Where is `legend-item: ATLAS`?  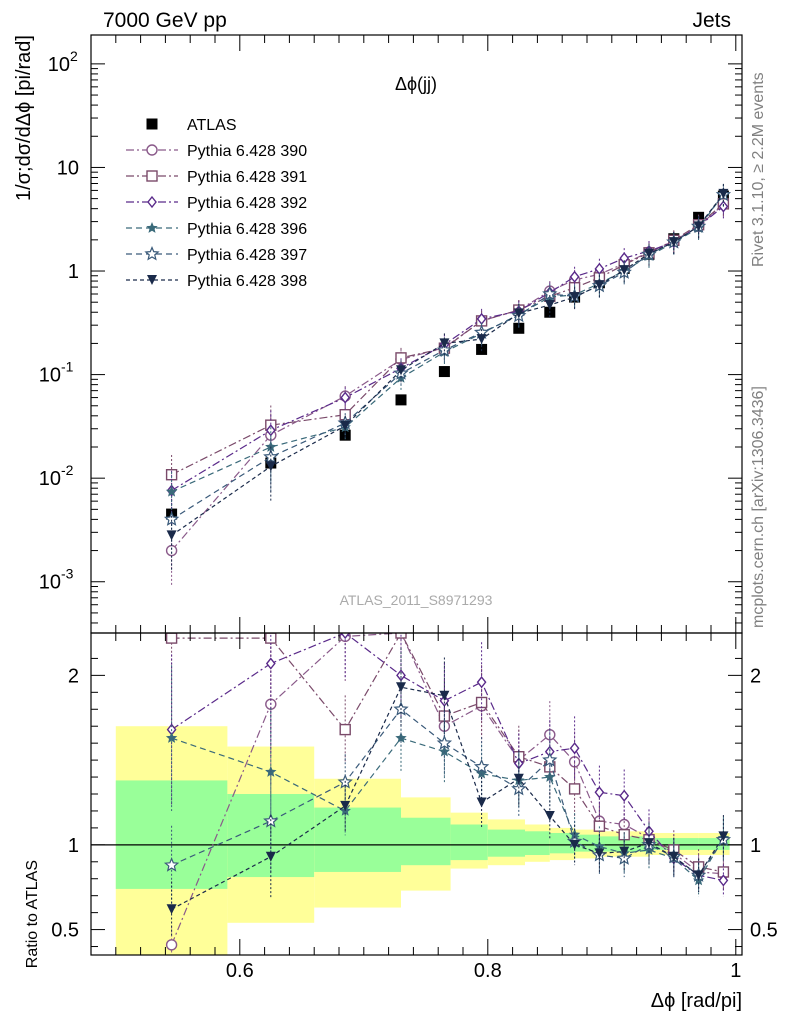 legend-item: ATLAS is located at coordinates (191, 125).